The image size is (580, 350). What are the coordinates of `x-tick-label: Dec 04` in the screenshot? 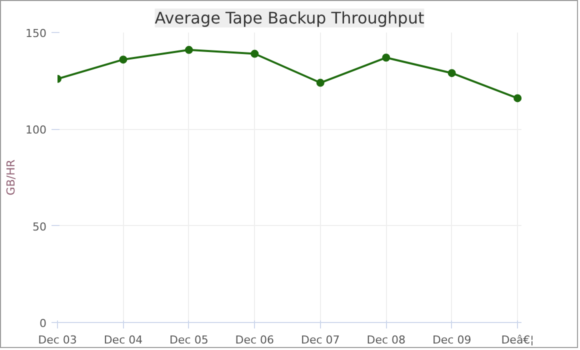 It's located at (123, 340).